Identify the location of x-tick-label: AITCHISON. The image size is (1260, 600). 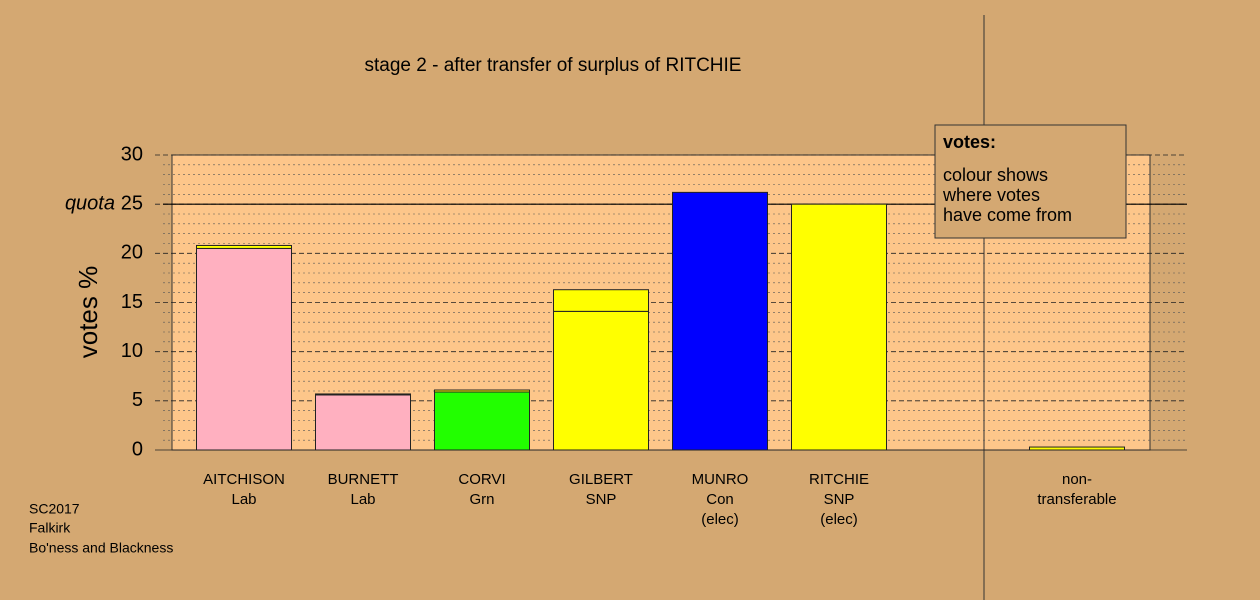
(244, 479).